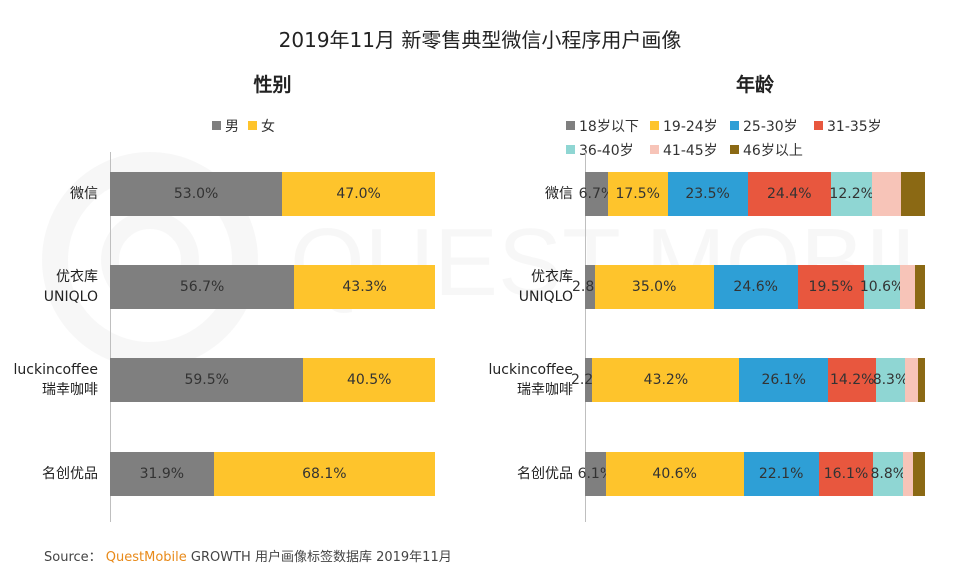 Image resolution: width=960 pixels, height=565 pixels. What do you see at coordinates (606, 151) in the screenshot?
I see `legend-label: 36-40岁` at bounding box center [606, 151].